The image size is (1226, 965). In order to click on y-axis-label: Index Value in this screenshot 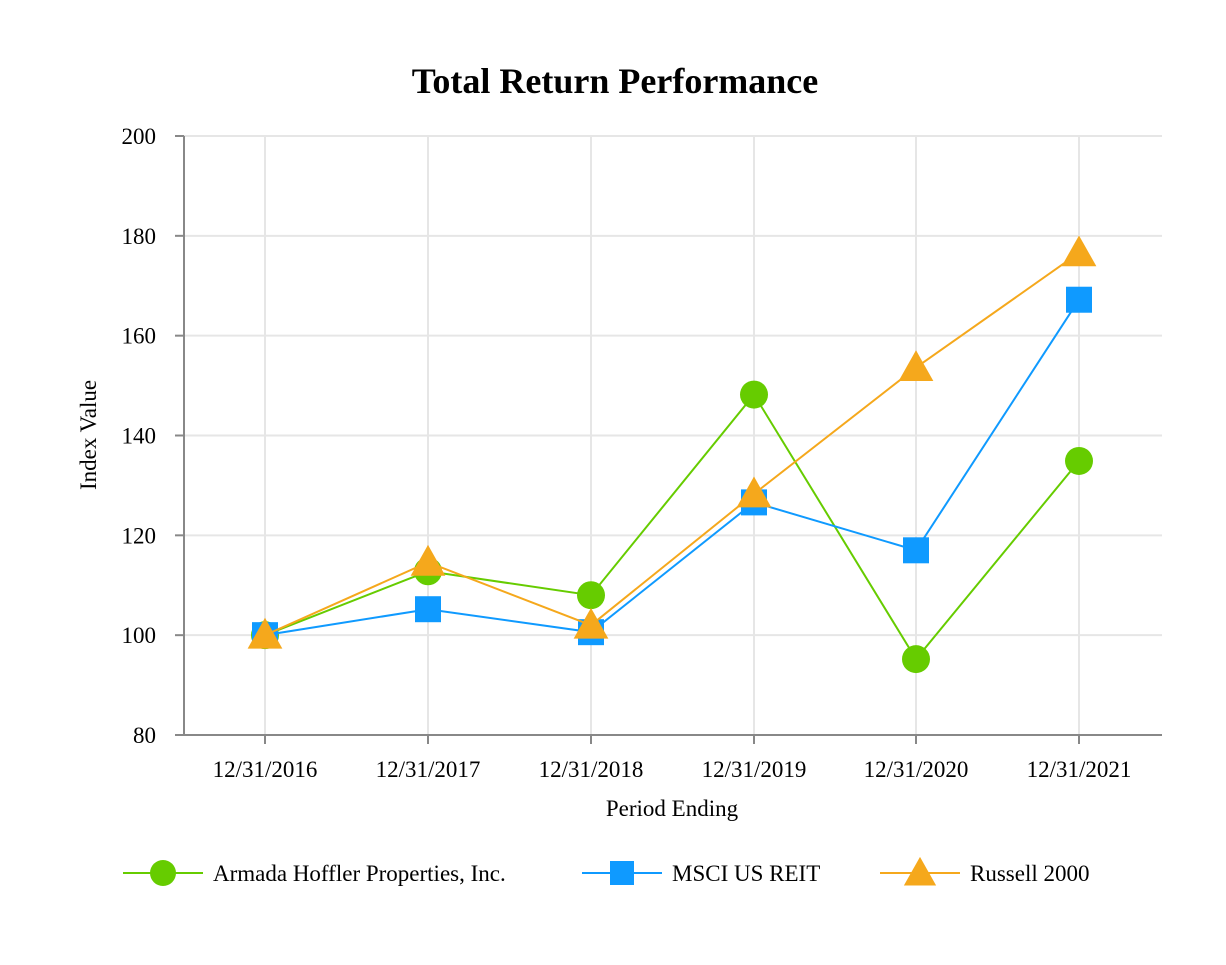, I will do `click(88, 435)`.